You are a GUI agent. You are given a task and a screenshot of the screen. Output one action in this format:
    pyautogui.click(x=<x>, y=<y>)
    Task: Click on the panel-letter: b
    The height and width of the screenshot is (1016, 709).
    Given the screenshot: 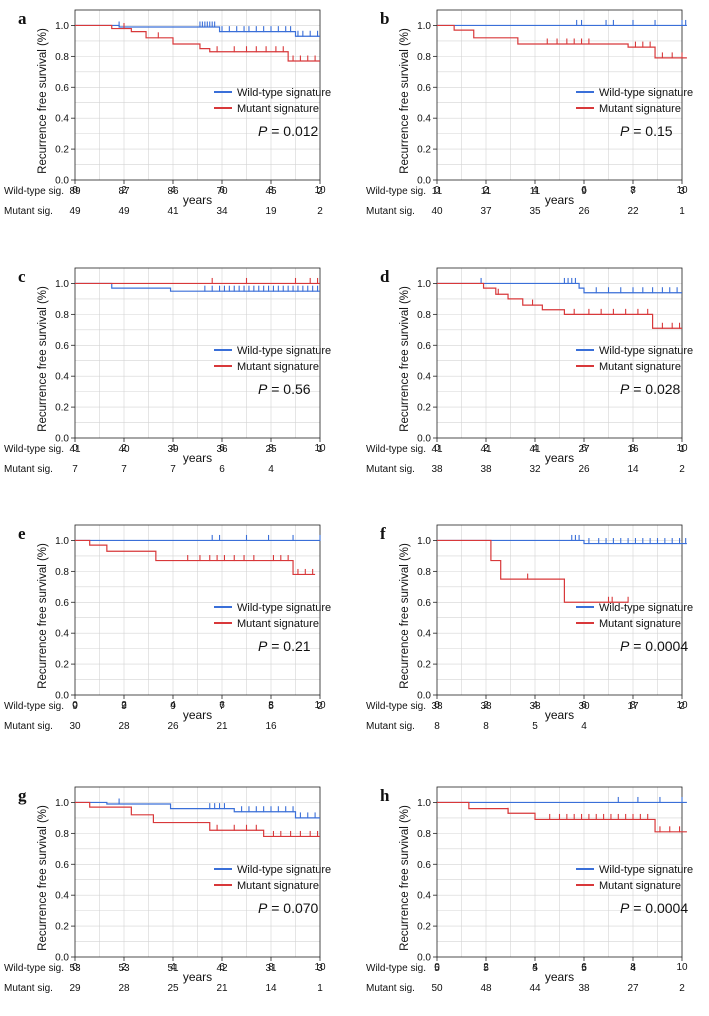 What is the action you would take?
    pyautogui.click(x=384, y=18)
    